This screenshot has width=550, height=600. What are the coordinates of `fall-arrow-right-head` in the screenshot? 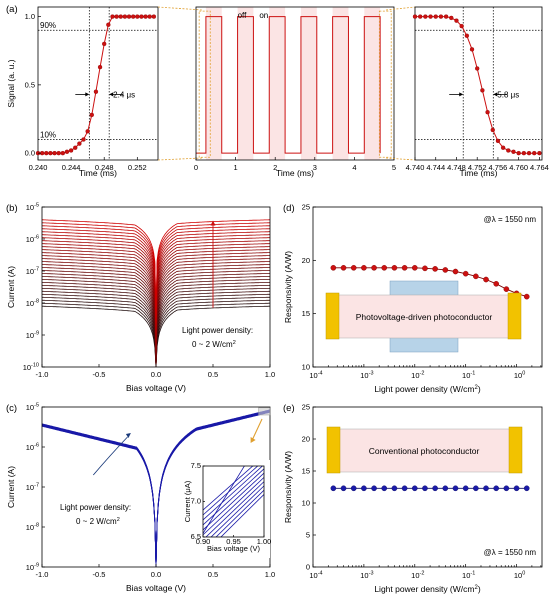 It's located at (495, 94).